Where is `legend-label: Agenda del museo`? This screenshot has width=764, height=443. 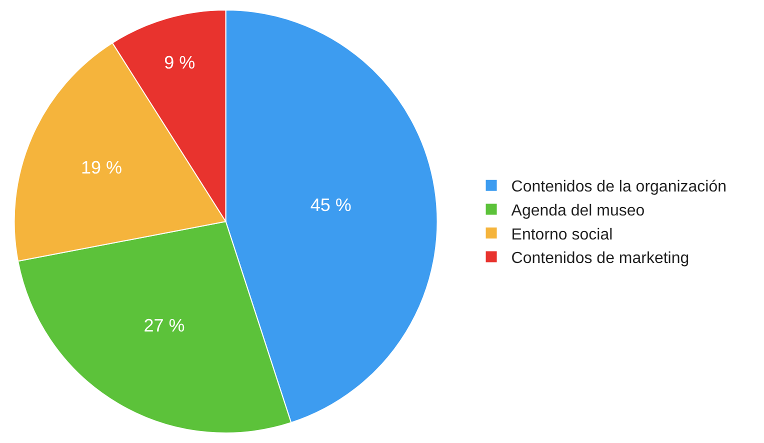 legend-label: Agenda del museo is located at coordinates (578, 211).